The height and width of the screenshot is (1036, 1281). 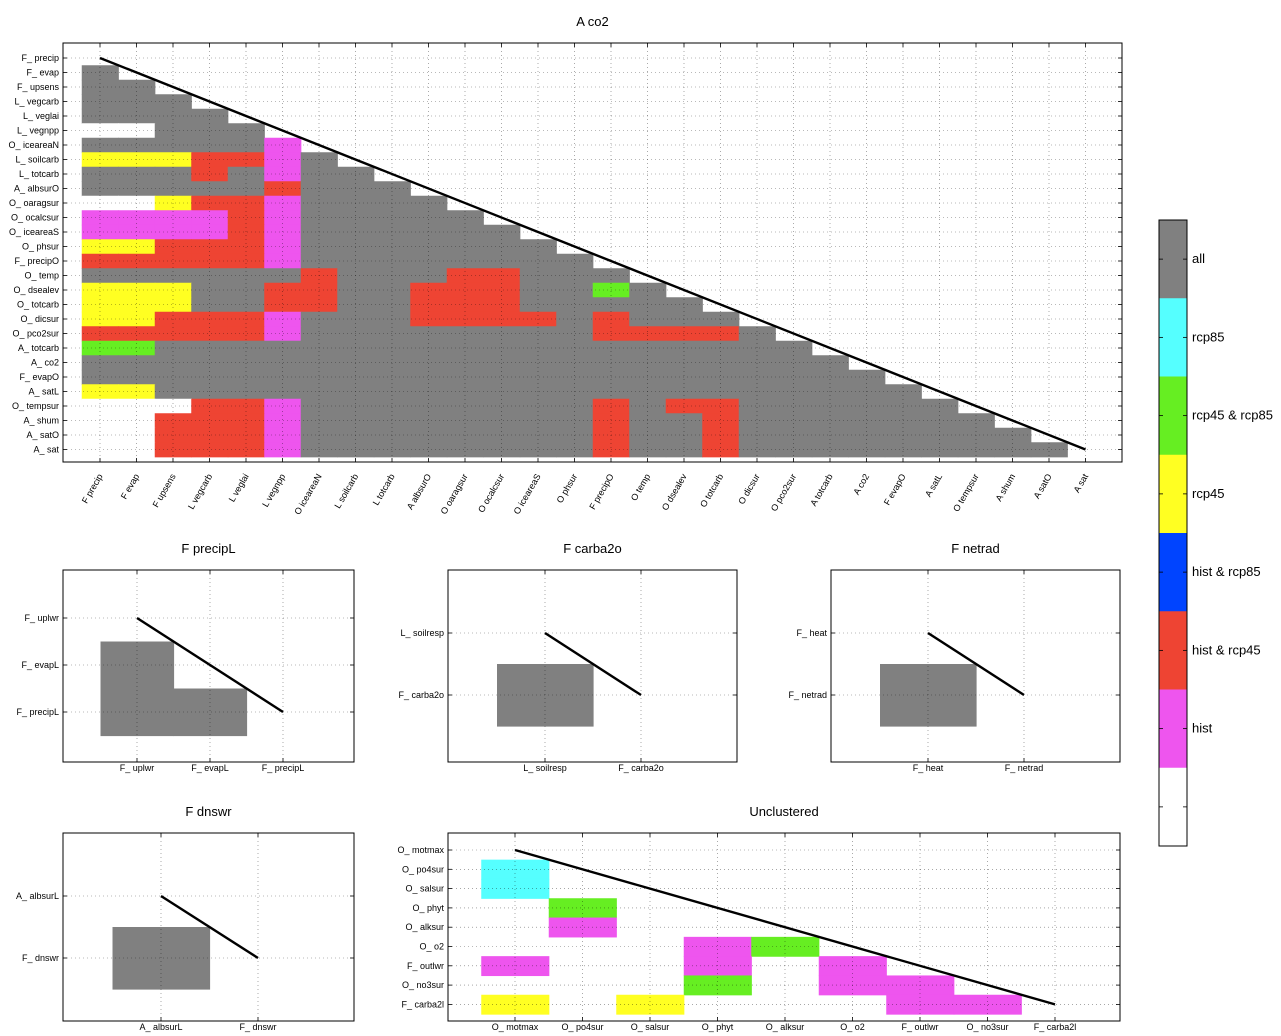 What do you see at coordinates (1043, 486) in the screenshot?
I see `x-tick-label: A satO` at bounding box center [1043, 486].